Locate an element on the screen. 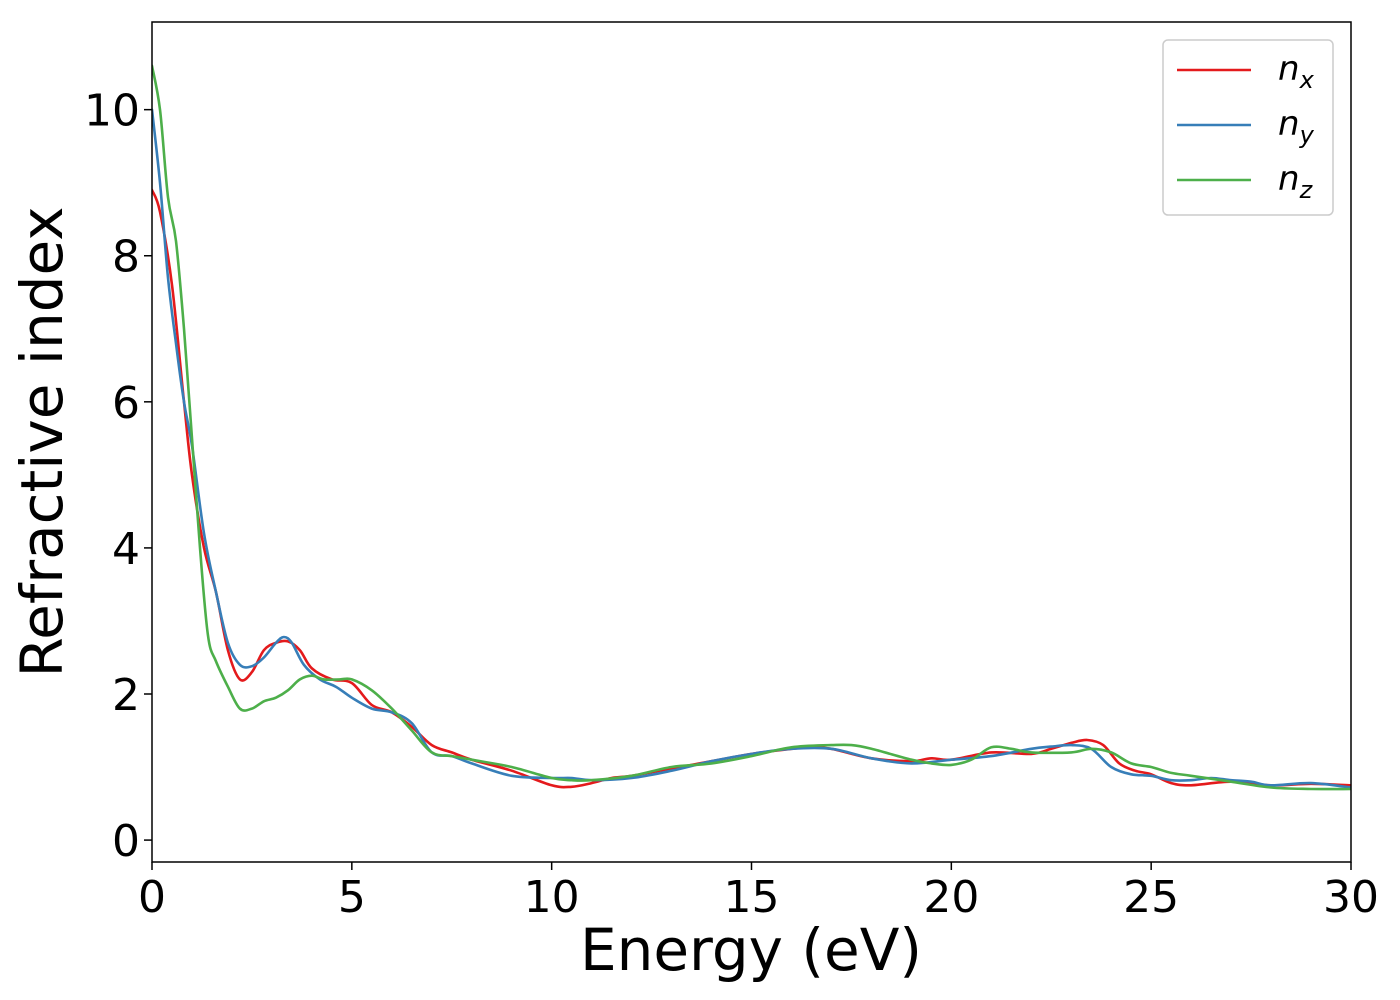  x-tick-label: 20 is located at coordinates (951, 897).